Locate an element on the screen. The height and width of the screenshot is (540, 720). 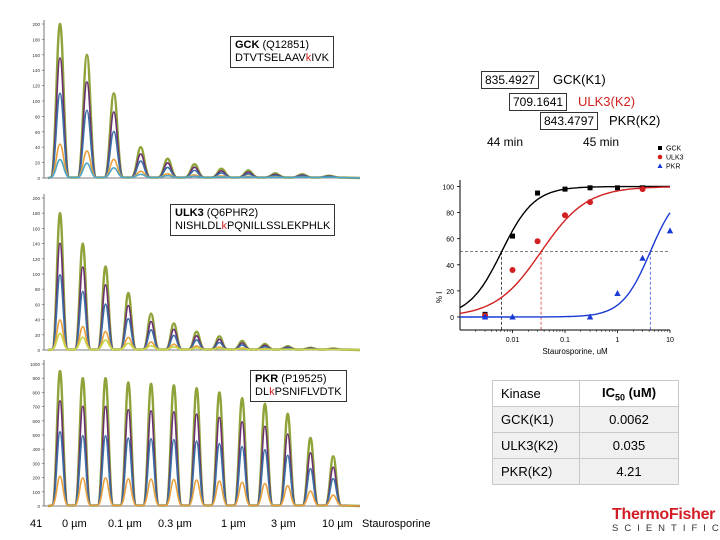
ic50-row-pkr: PKR(K2) 4.21 is located at coordinates (585, 471).